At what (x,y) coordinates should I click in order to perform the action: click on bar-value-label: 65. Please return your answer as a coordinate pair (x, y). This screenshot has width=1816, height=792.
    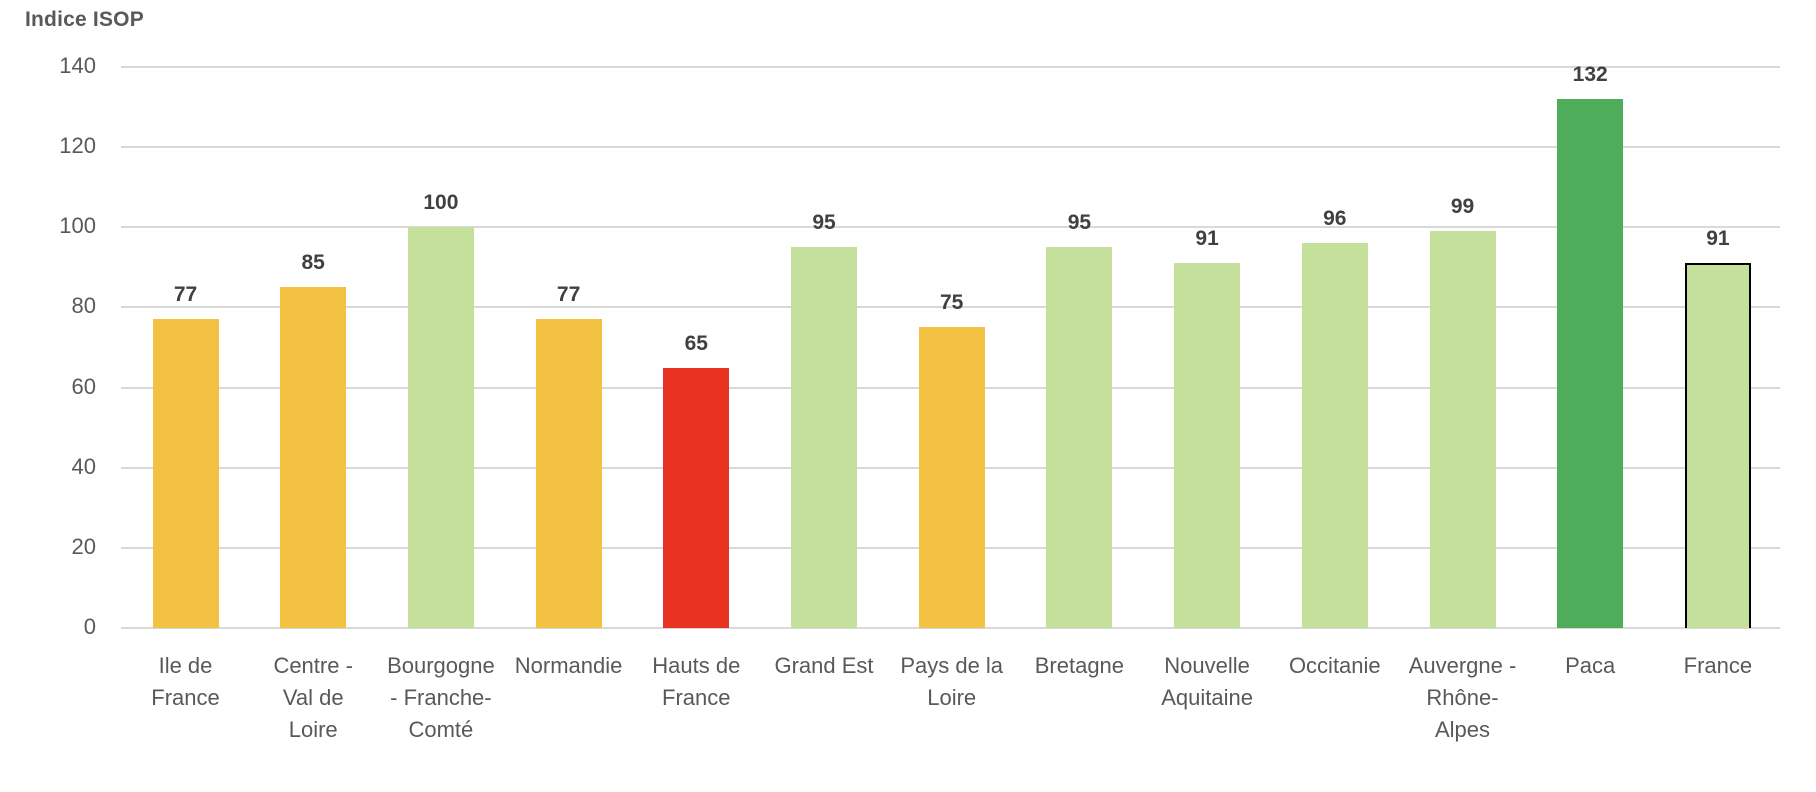
    Looking at the image, I should click on (696, 343).